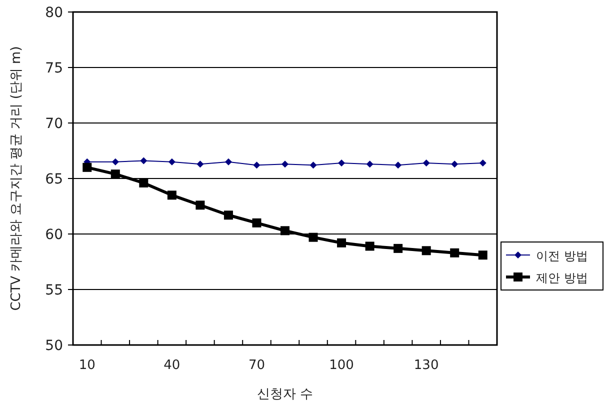 Image resolution: width=605 pixels, height=405 pixels. Describe the element at coordinates (562, 256) in the screenshot. I see `legend-label: 이전 방법` at that location.